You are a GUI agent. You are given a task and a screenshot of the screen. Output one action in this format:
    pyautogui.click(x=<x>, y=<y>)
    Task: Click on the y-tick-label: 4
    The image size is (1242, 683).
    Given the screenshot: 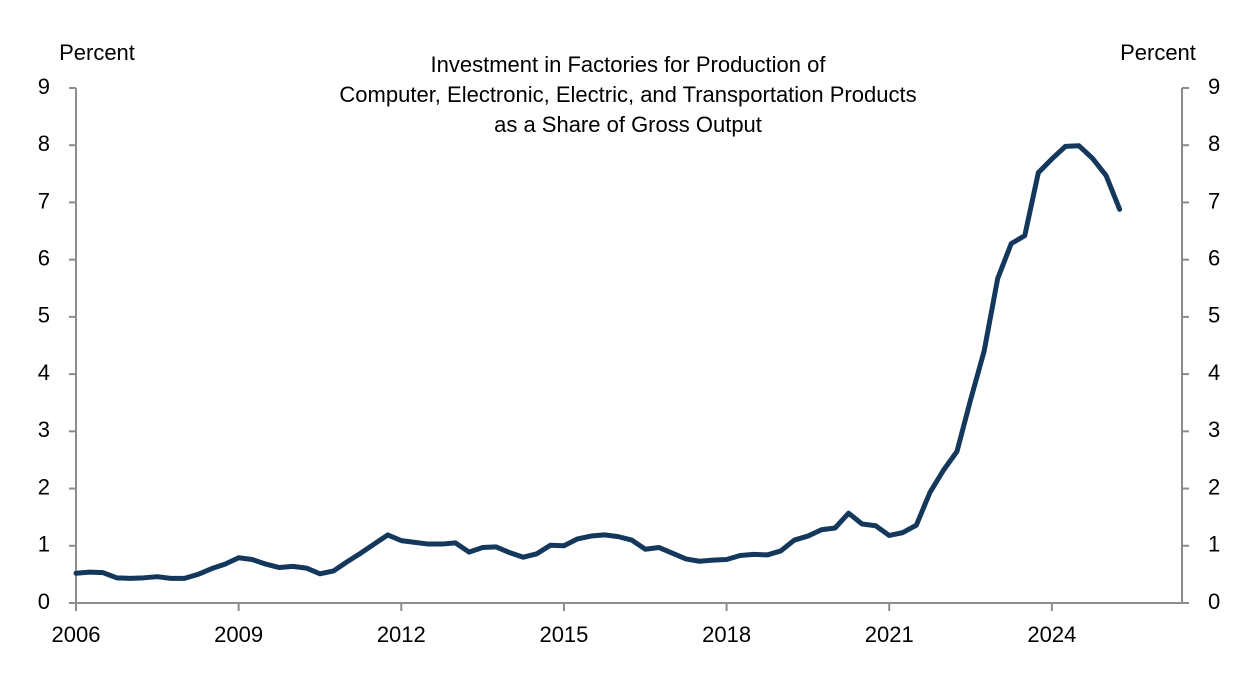 What is the action you would take?
    pyautogui.click(x=44, y=372)
    